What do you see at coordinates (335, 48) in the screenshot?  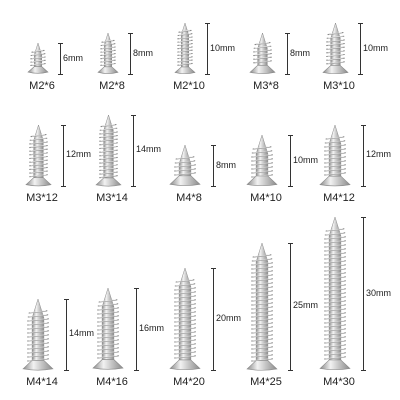 I see `screw-image-m3x10` at bounding box center [335, 48].